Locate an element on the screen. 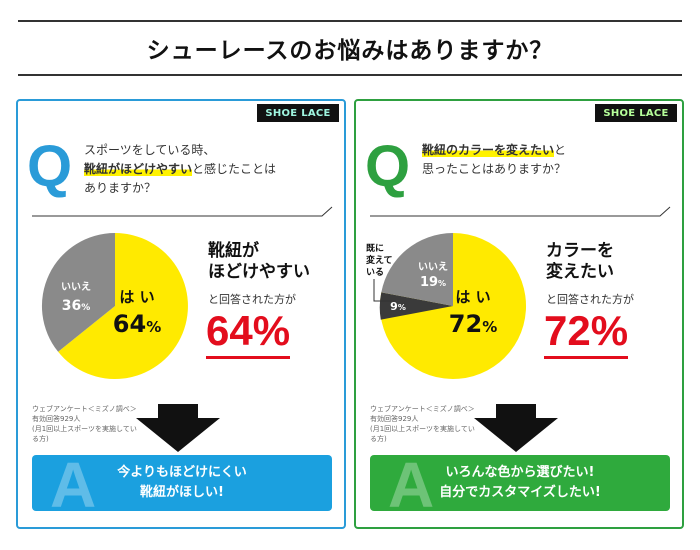 Image resolution: width=700 pixels, height=550 pixels. question-text: スポーツをしている時、 靴紐がほどけやすいと感じたことは ありますか？ is located at coordinates (211, 169).